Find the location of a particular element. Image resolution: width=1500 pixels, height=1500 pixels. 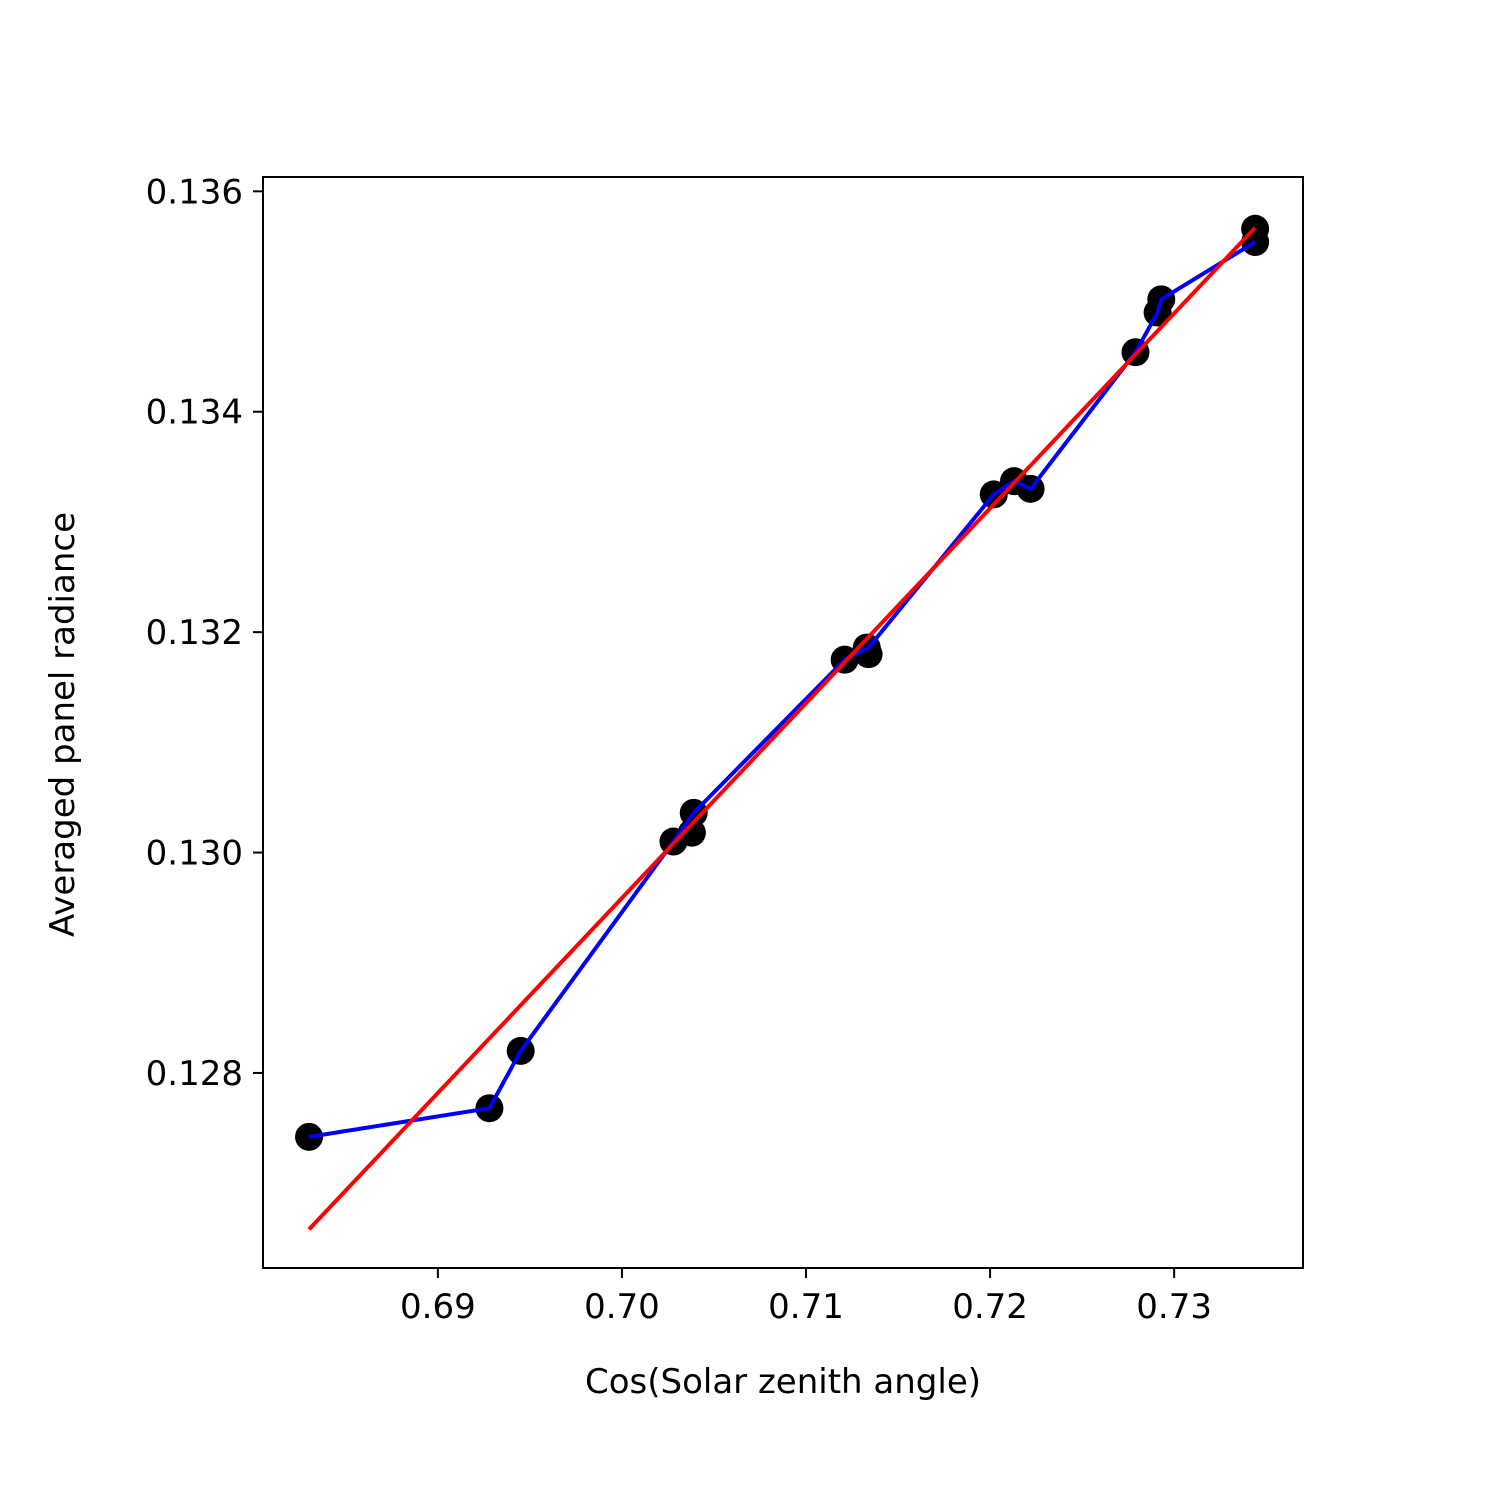

y-tick-label: 0.128 is located at coordinates (194, 1074).